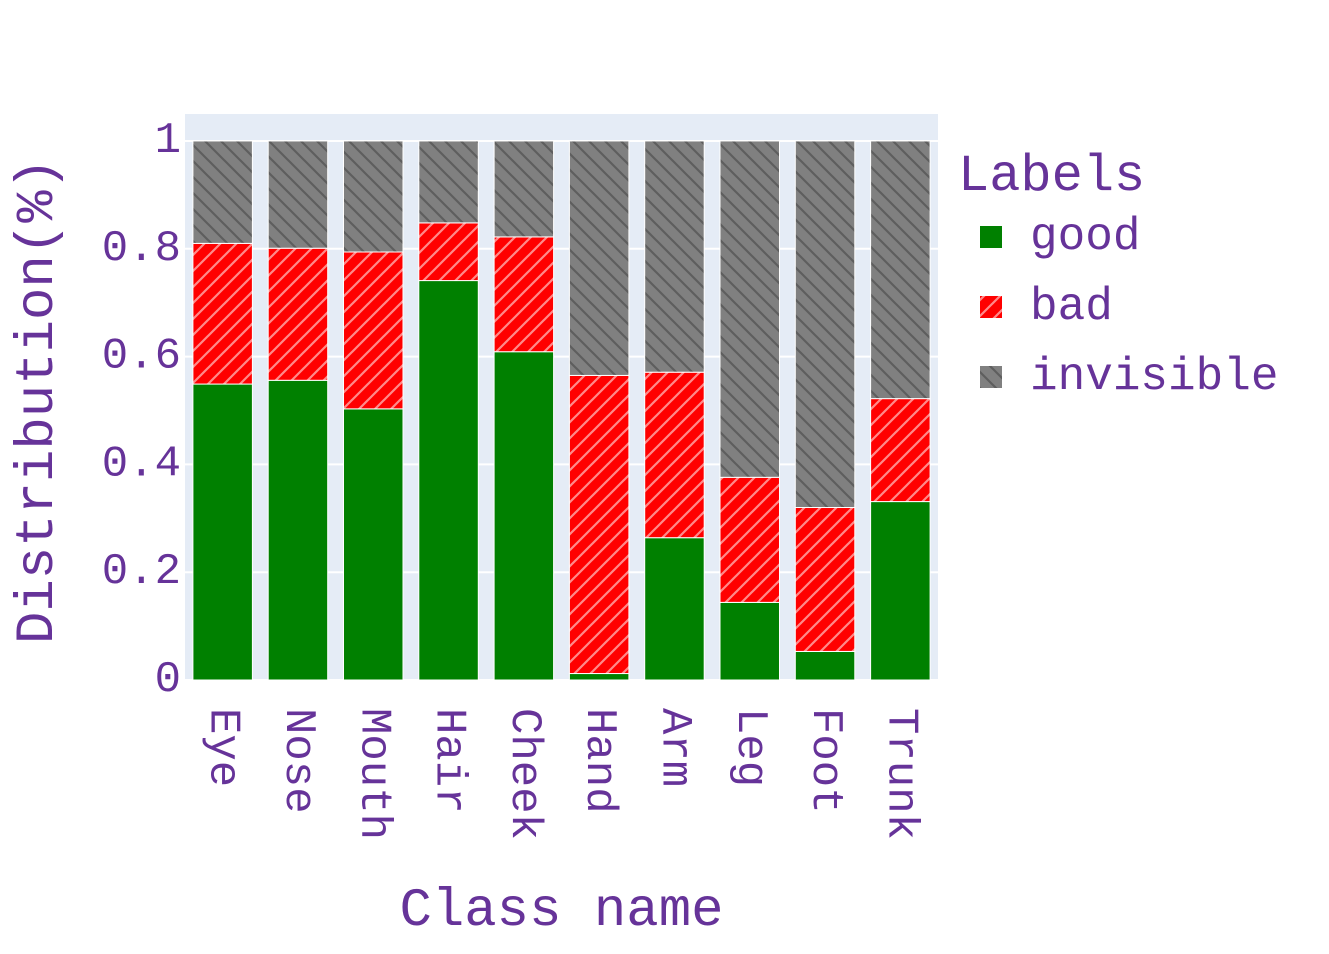 This screenshot has height=954, width=1329. Describe the element at coordinates (674, 747) in the screenshot. I see `x-tick-label: Arm` at that location.